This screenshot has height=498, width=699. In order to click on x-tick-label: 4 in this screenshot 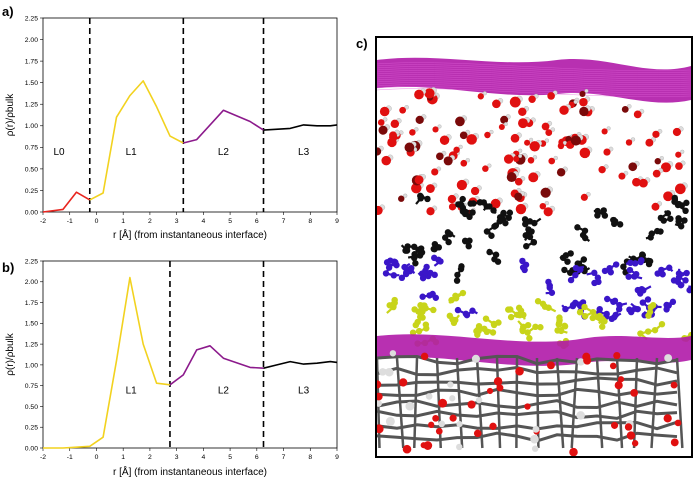, I will do `click(203, 221)`.